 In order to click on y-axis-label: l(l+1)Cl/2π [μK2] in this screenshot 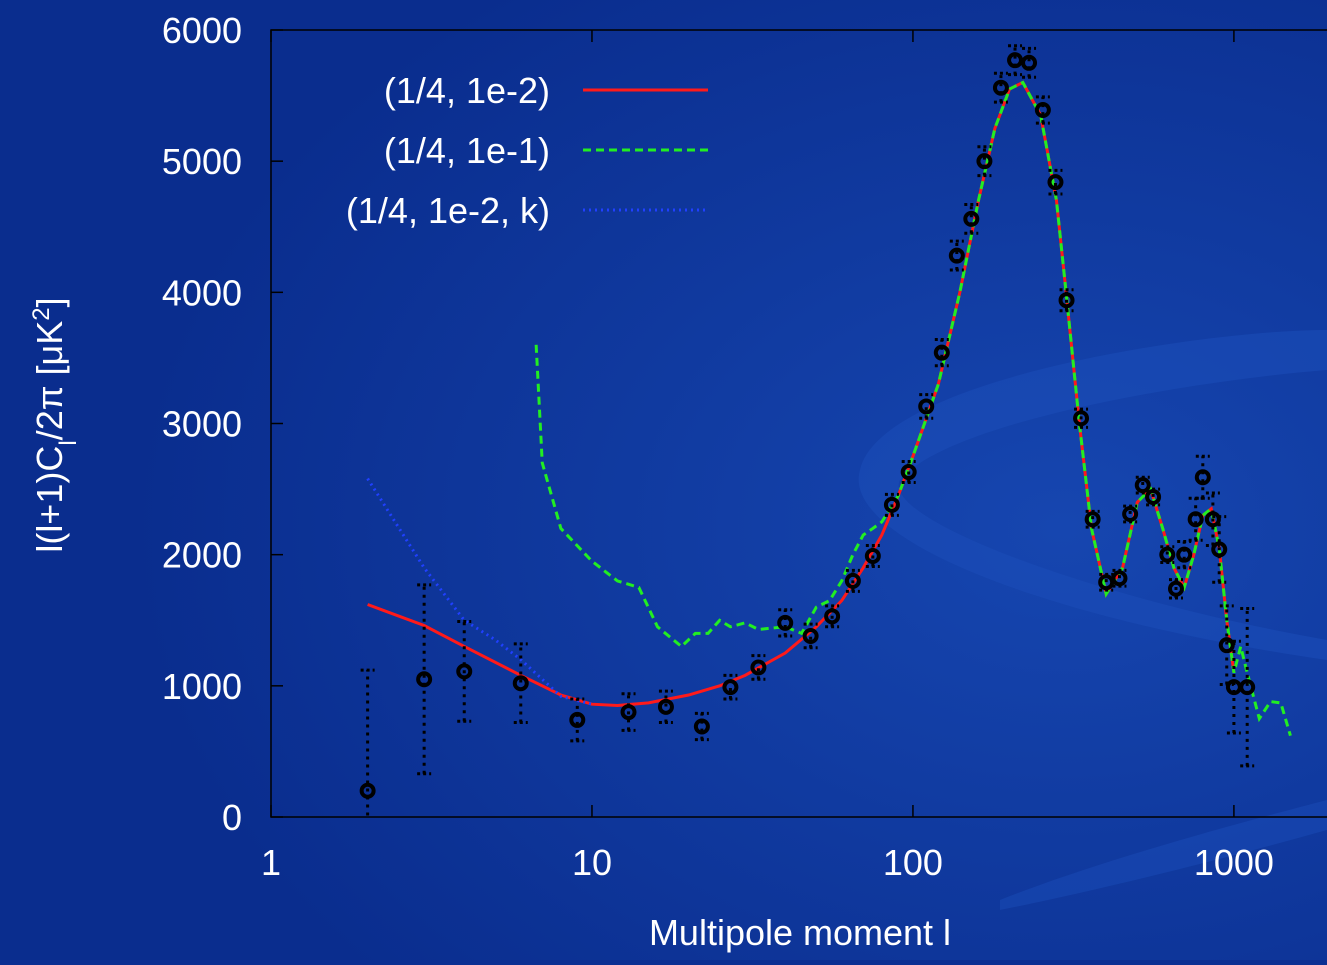, I will do `click(55, 424)`.